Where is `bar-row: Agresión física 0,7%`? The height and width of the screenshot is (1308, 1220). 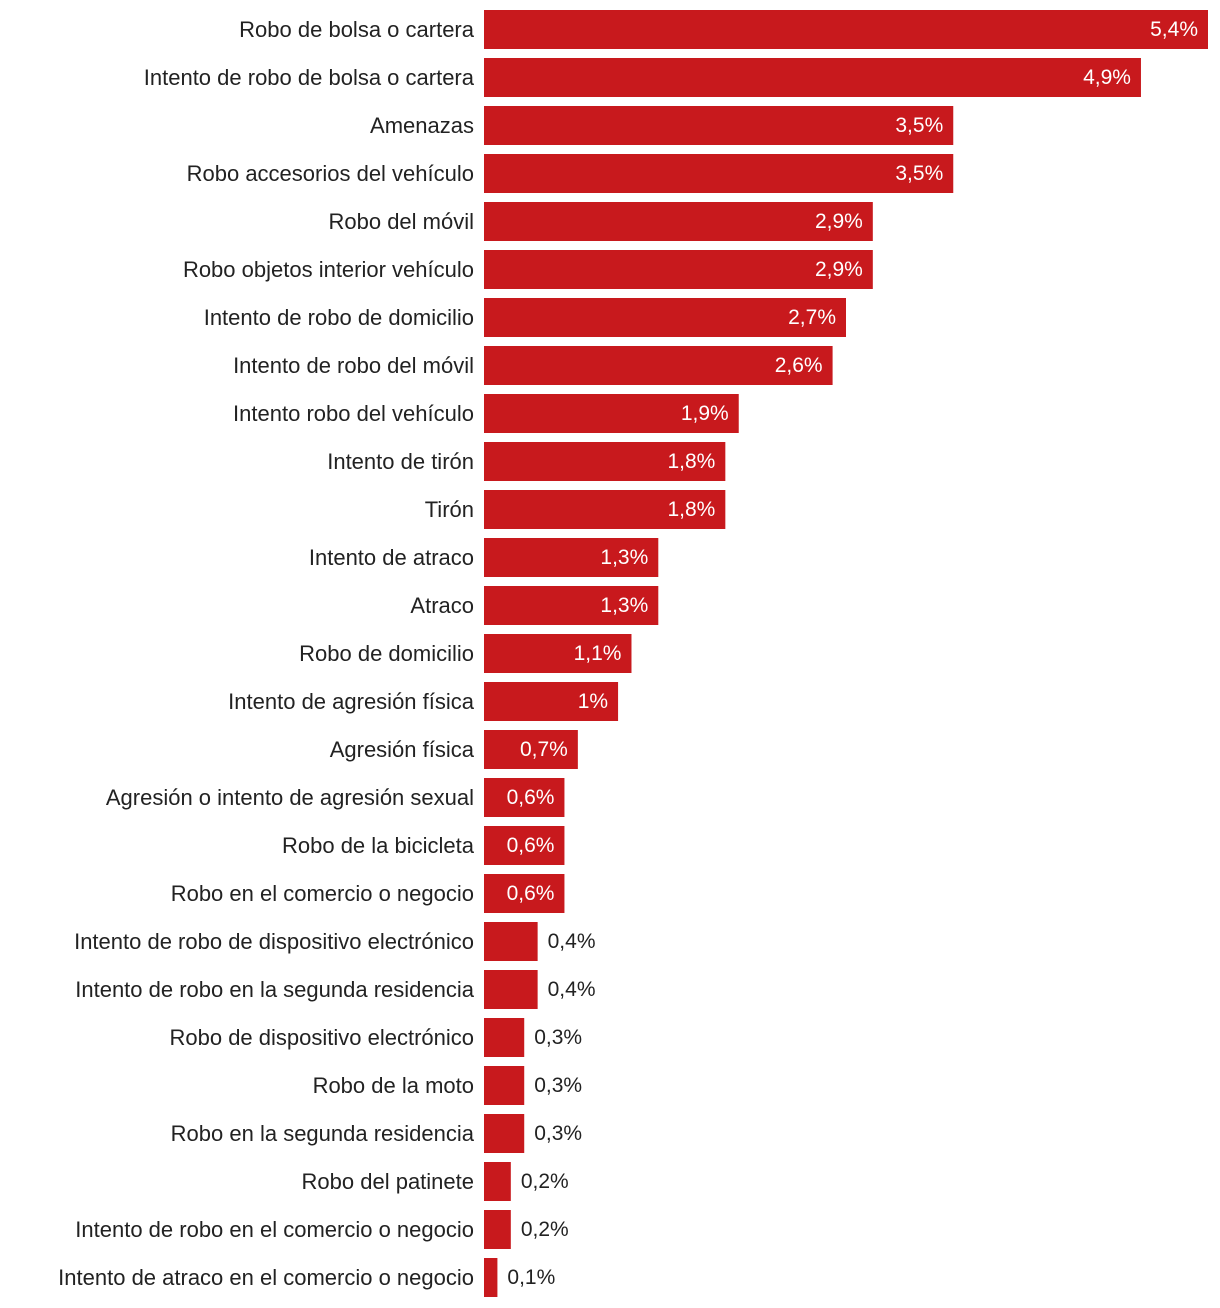 bar-row: Agresión física 0,7% is located at coordinates (454, 749).